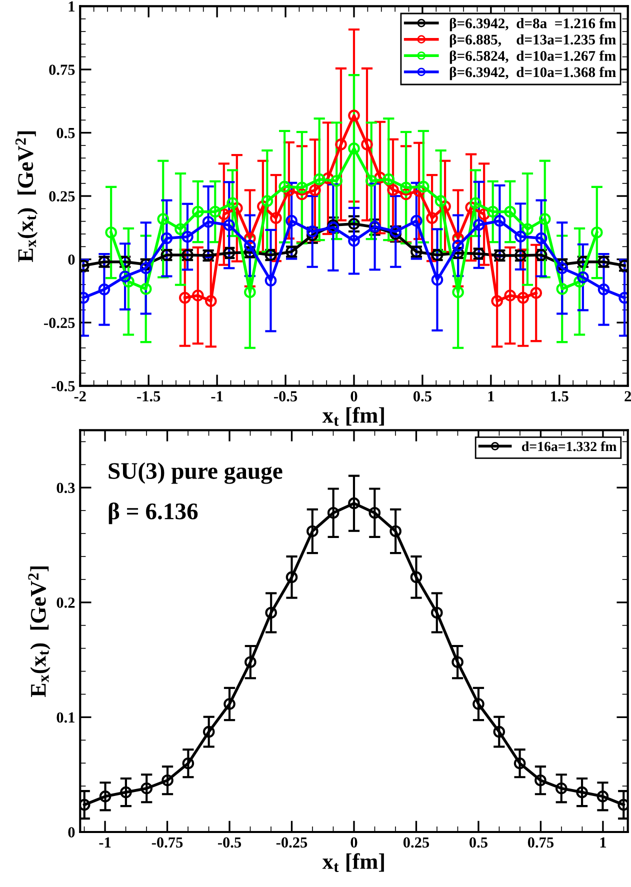  I want to click on legend-label: β=6.5824, d=10a=1.267 fm, so click(533, 57).